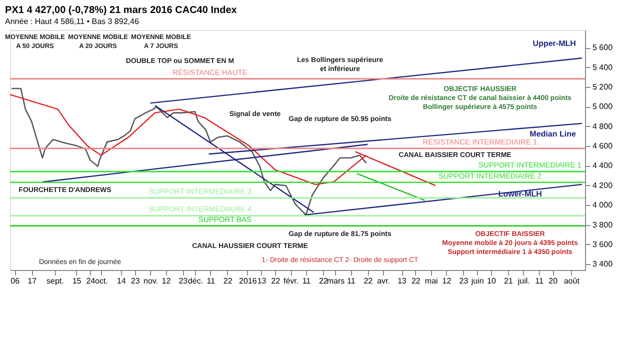 This screenshot has width=640, height=341. What do you see at coordinates (383, 281) in the screenshot?
I see `x-tick-label: avr.` at bounding box center [383, 281].